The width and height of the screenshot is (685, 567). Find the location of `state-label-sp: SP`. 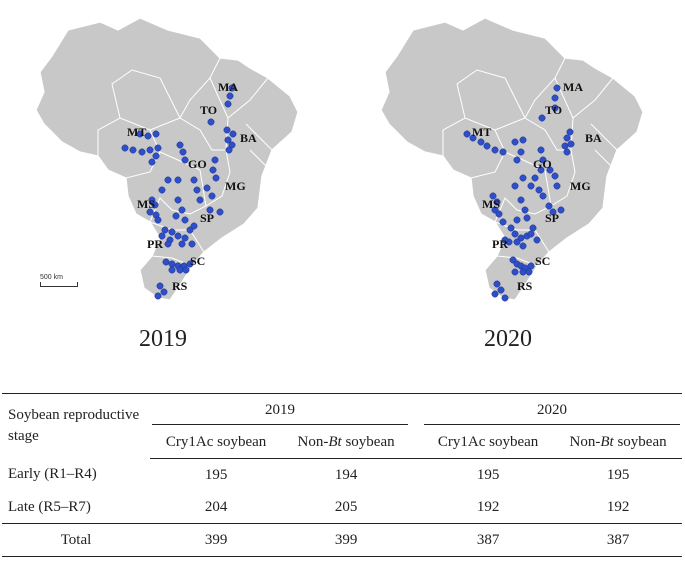

state-label-sp: SP is located at coordinates (207, 218).